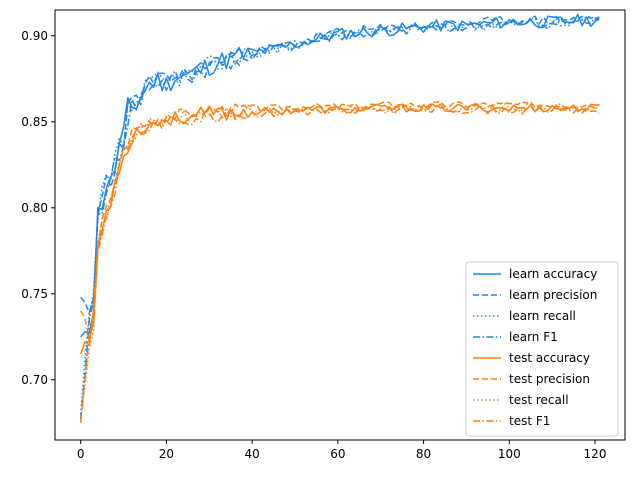 This screenshot has width=640, height=480. I want to click on legend-label: learn F1, so click(533, 337).